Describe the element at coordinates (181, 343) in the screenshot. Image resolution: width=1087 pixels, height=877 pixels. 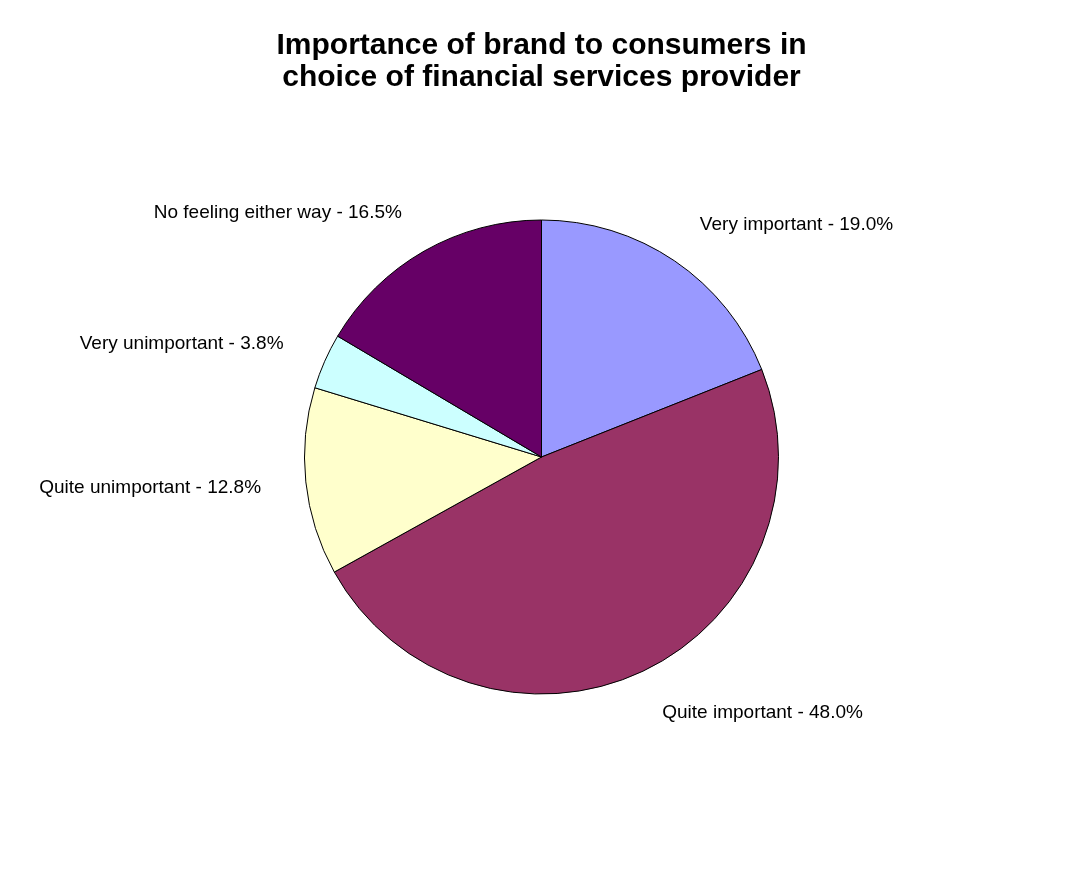
I see `slice-label: Very unimportant - 3.8%` at that location.